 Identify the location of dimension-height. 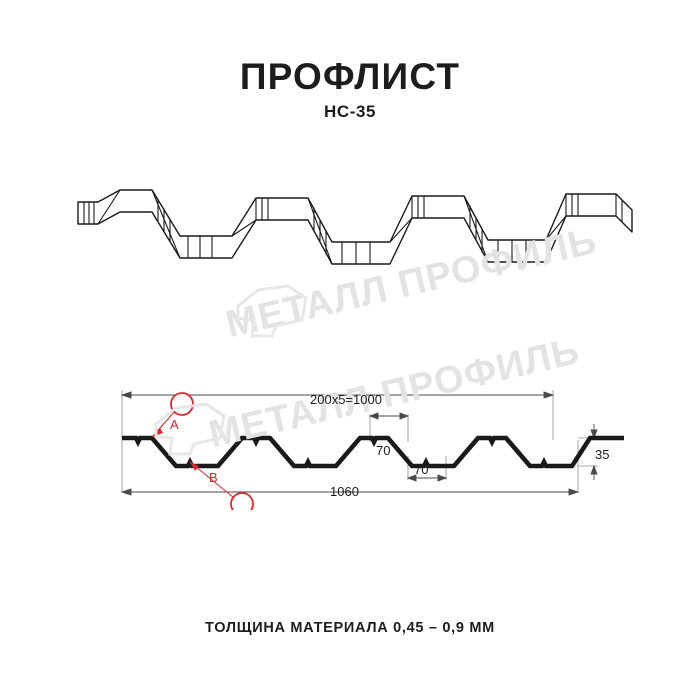
(594, 452).